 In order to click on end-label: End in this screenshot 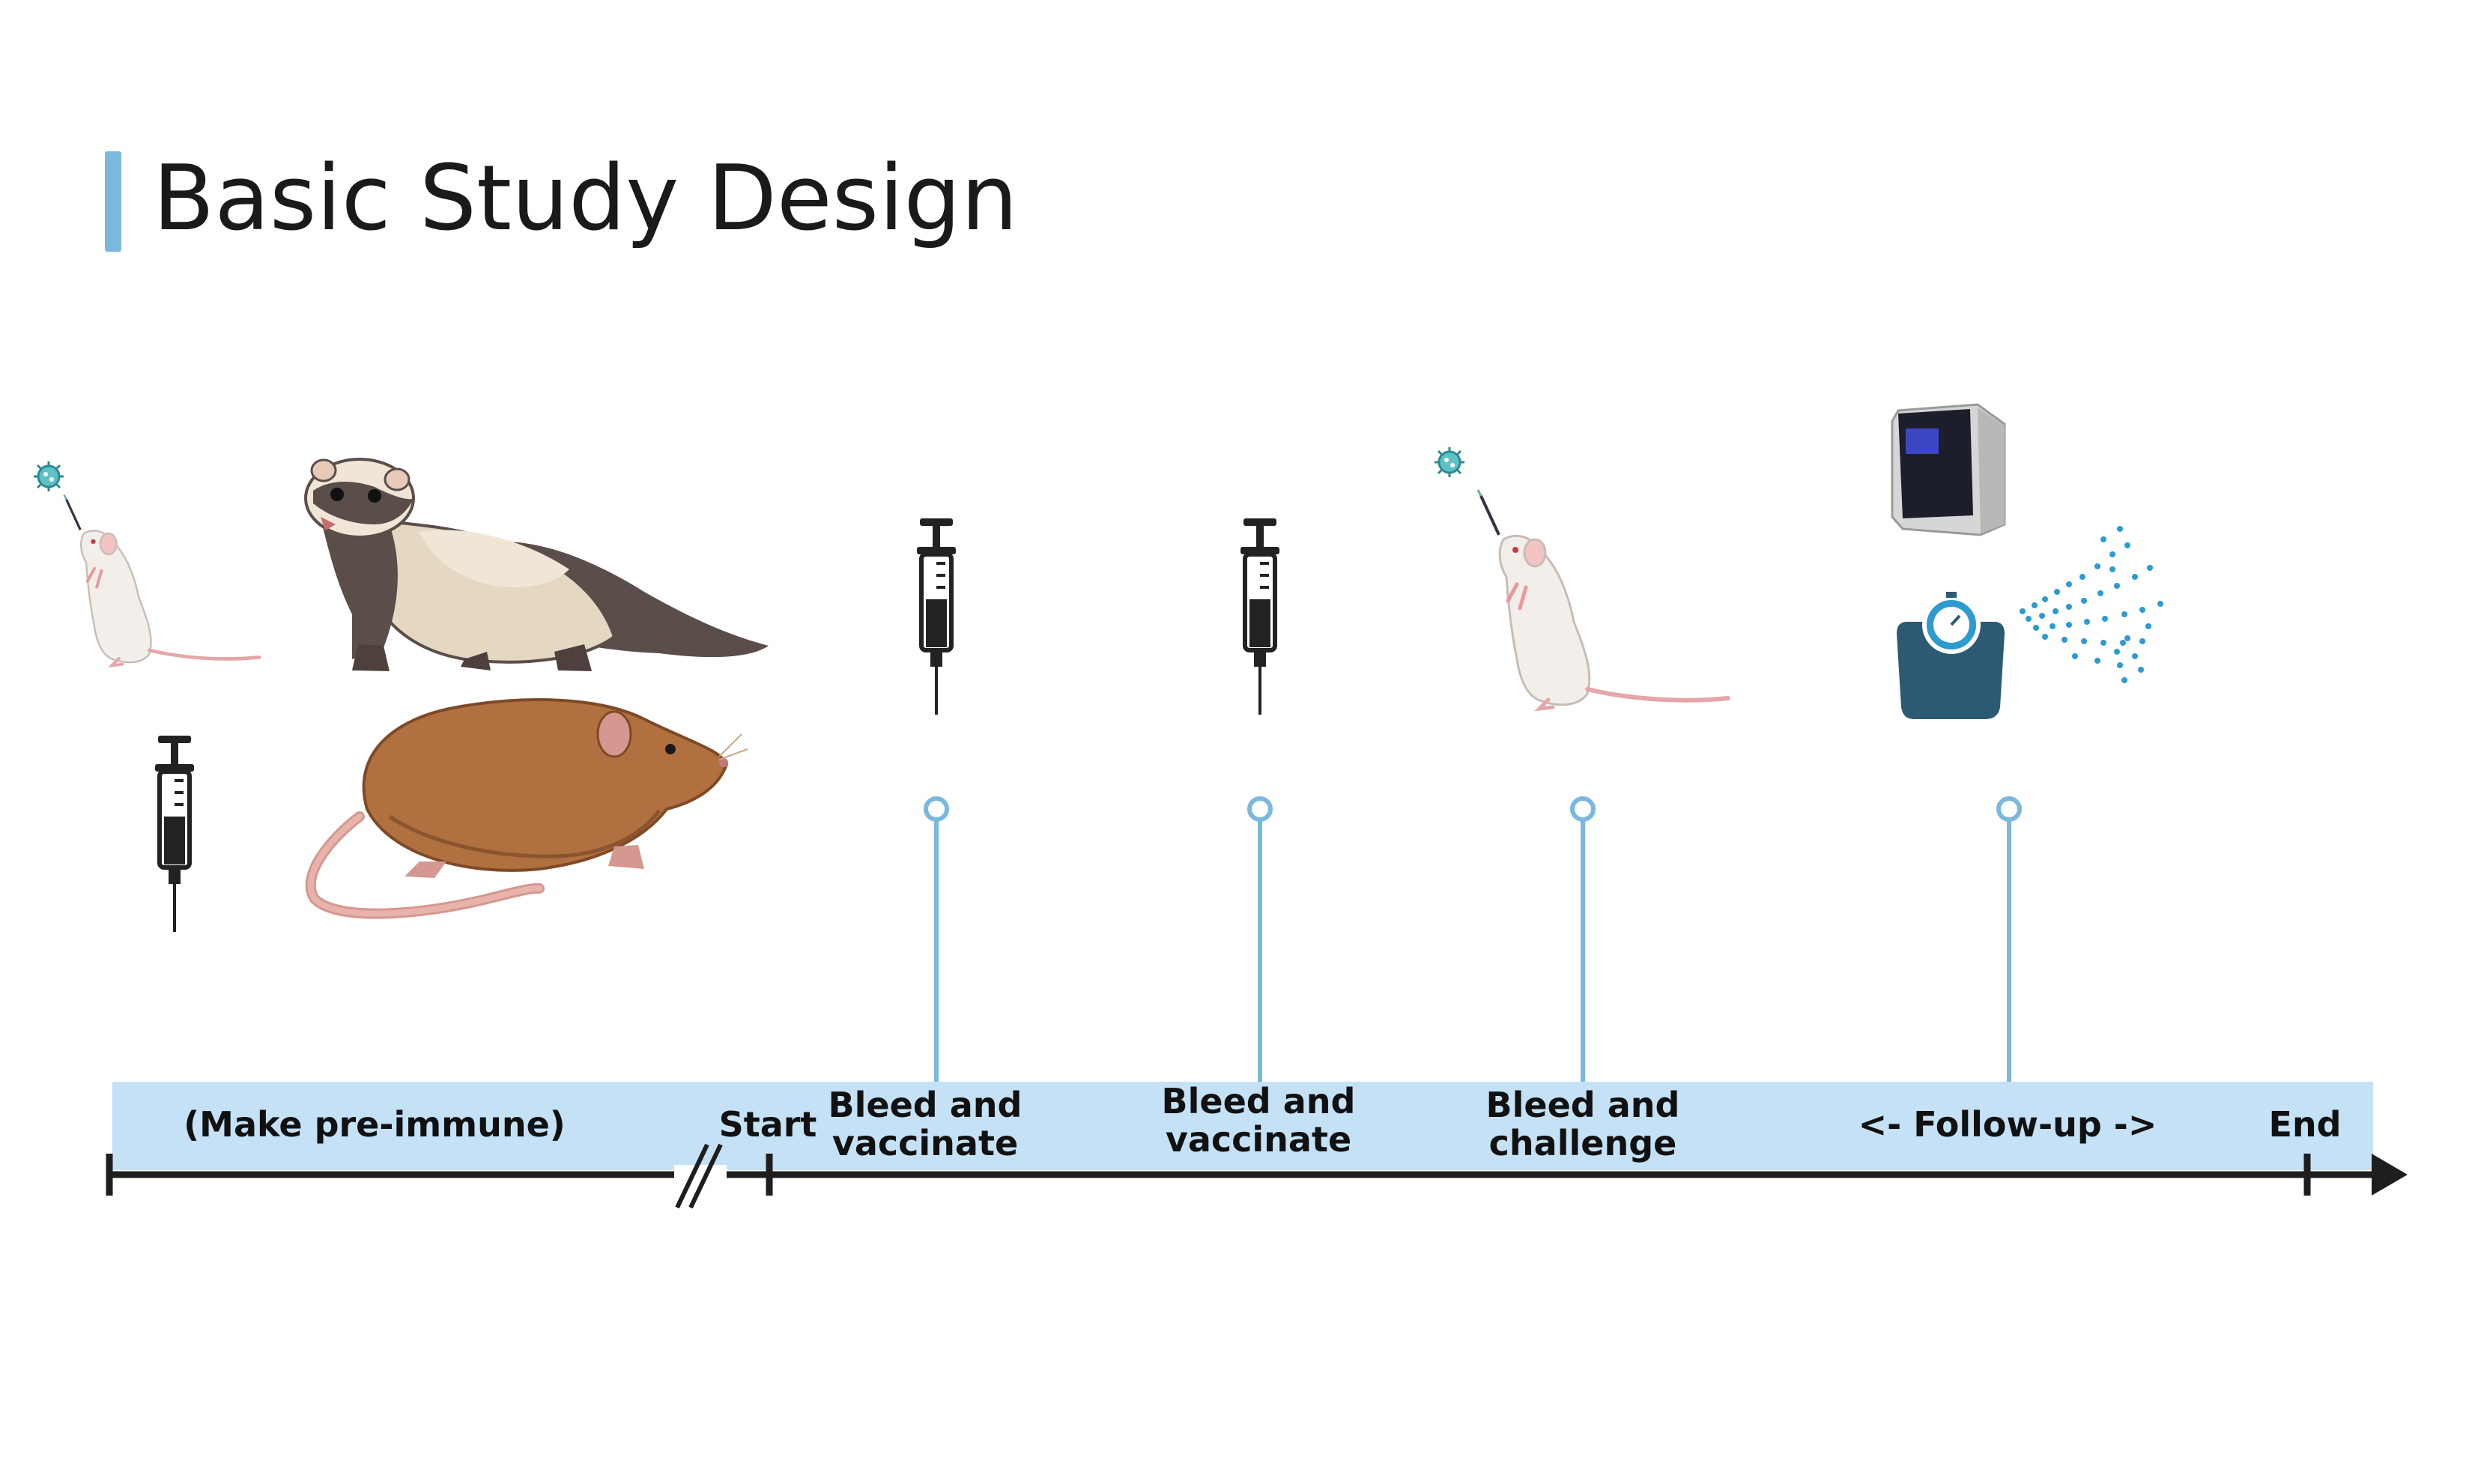, I will do `click(2305, 1124)`.